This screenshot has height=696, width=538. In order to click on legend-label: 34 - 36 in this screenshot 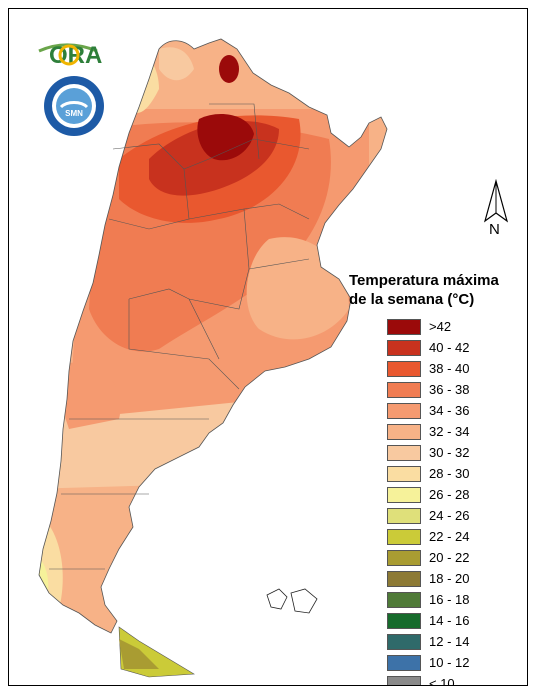, I will do `click(449, 410)`.